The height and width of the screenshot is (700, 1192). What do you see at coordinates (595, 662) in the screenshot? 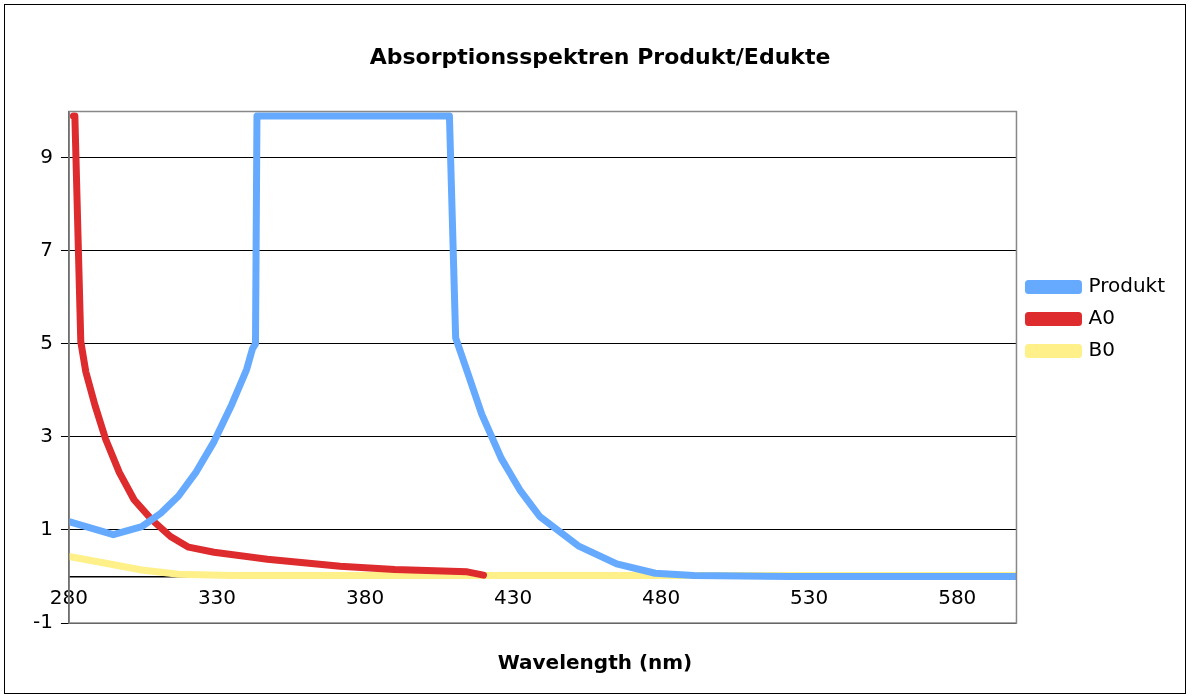
I see `x-axis-title: Wavelength (nm)` at bounding box center [595, 662].